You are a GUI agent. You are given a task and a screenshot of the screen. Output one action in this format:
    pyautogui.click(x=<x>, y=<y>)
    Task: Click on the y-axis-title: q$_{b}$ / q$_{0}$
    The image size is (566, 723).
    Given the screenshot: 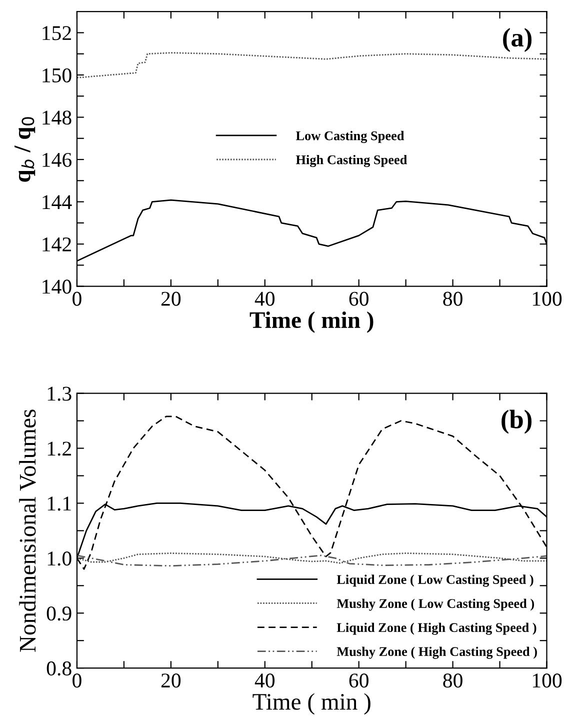 What is the action you would take?
    pyautogui.click(x=25, y=149)
    